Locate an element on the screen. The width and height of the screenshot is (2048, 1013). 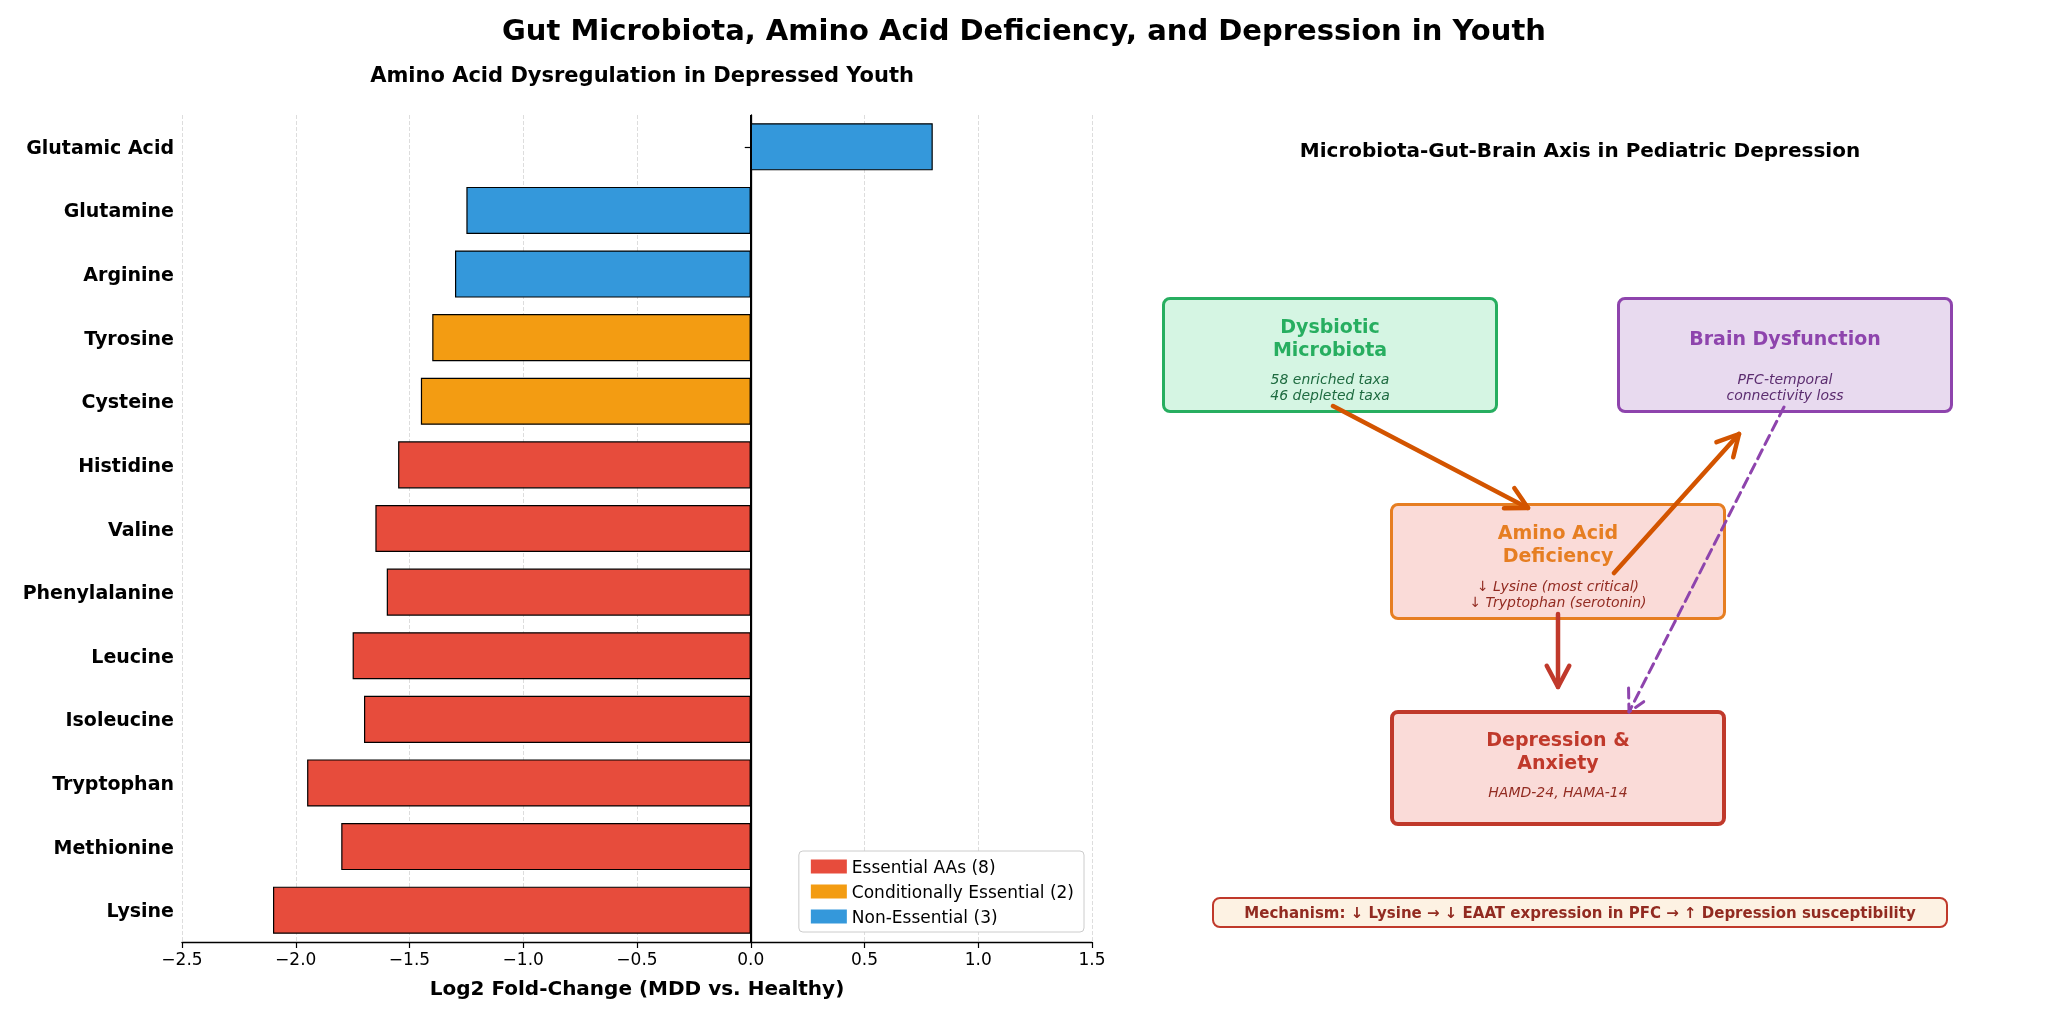
y-tick-label: Phenylalanine is located at coordinates (98, 592).